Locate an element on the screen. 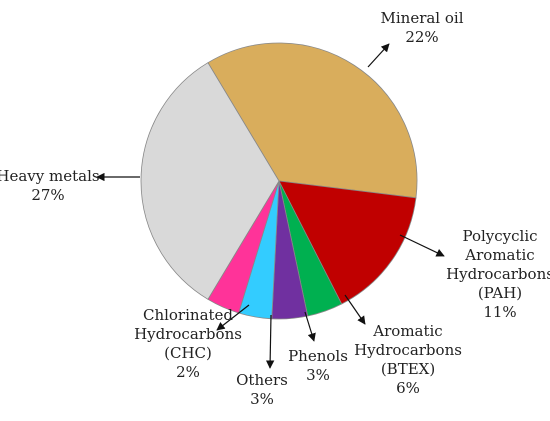 This screenshot has height=421, width=550. label-chc: Chlorinated Hydrocarbons (CHC) 2% is located at coordinates (188, 343).